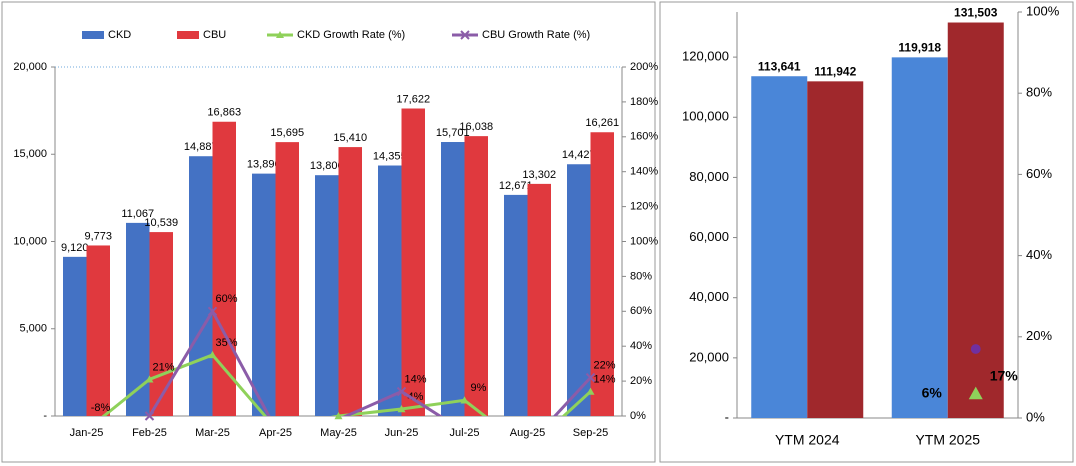 Image resolution: width=1076 pixels, height=466 pixels. What do you see at coordinates (947, 440) in the screenshot?
I see `x-tick-label: YTM 2025` at bounding box center [947, 440].